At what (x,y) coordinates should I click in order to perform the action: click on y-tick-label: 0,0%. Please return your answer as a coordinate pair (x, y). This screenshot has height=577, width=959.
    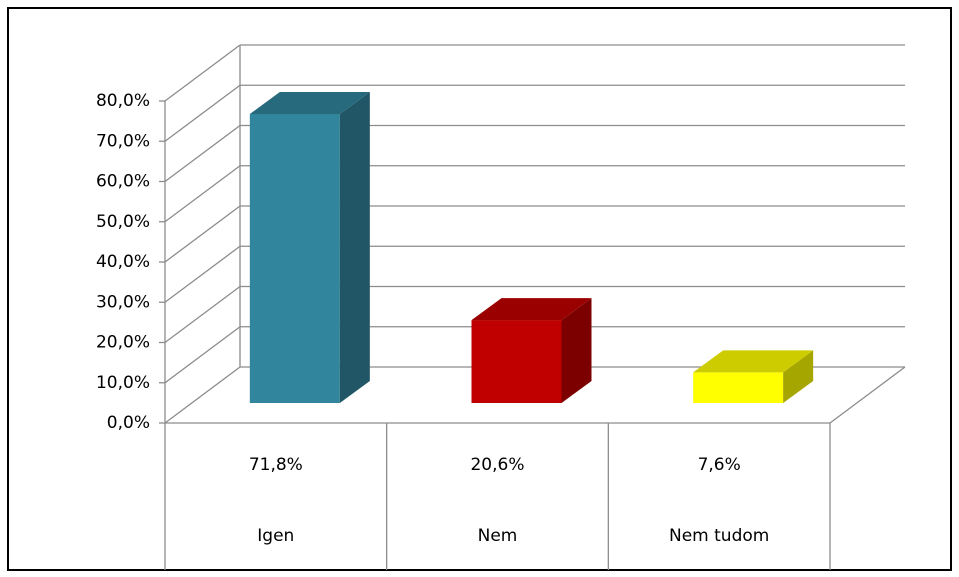
    Looking at the image, I should click on (128, 423).